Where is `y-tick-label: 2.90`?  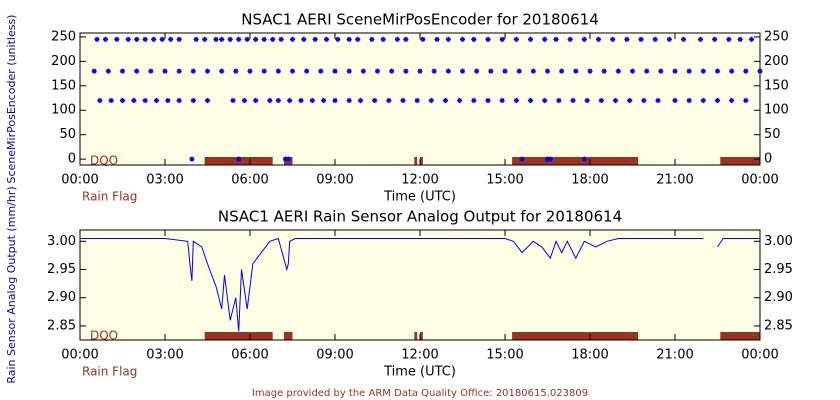
y-tick-label: 2.90 is located at coordinates (61, 297).